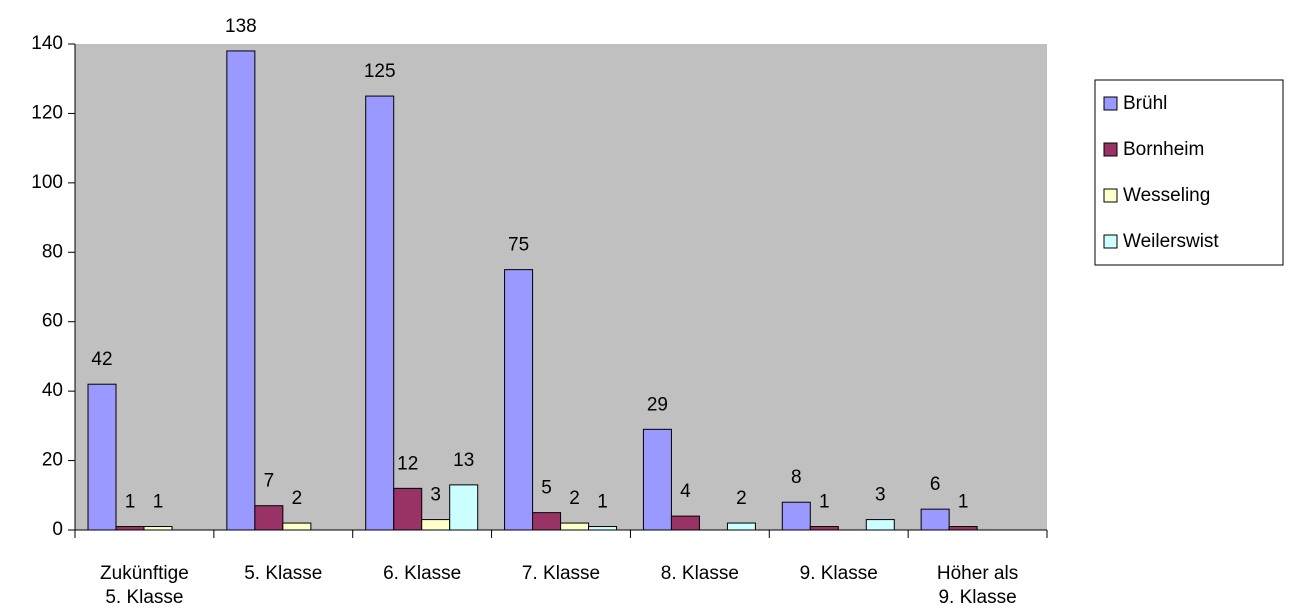 Image resolution: width=1292 pixels, height=616 pixels. Describe the element at coordinates (52, 390) in the screenshot. I see `y-tick-label: 40` at that location.